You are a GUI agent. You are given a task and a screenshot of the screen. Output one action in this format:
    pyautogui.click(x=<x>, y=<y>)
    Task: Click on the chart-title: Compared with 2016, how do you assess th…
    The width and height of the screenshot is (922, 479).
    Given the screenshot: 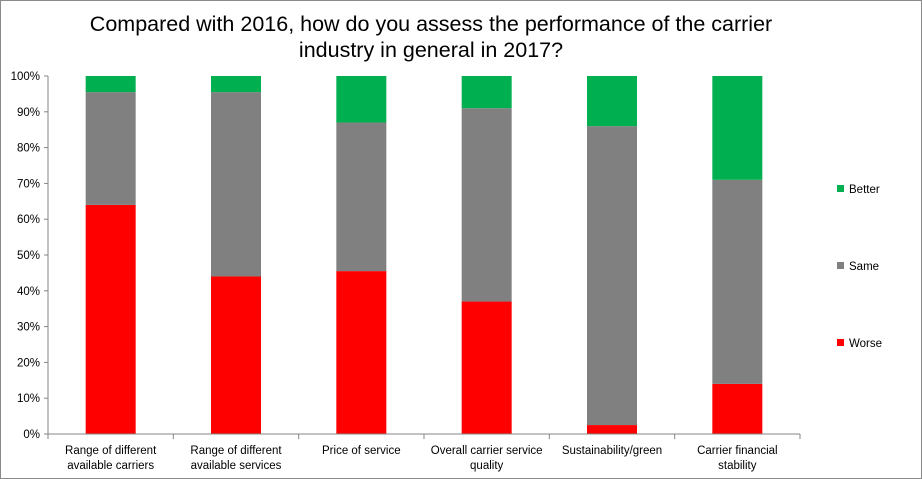 What is the action you would take?
    pyautogui.click(x=431, y=37)
    